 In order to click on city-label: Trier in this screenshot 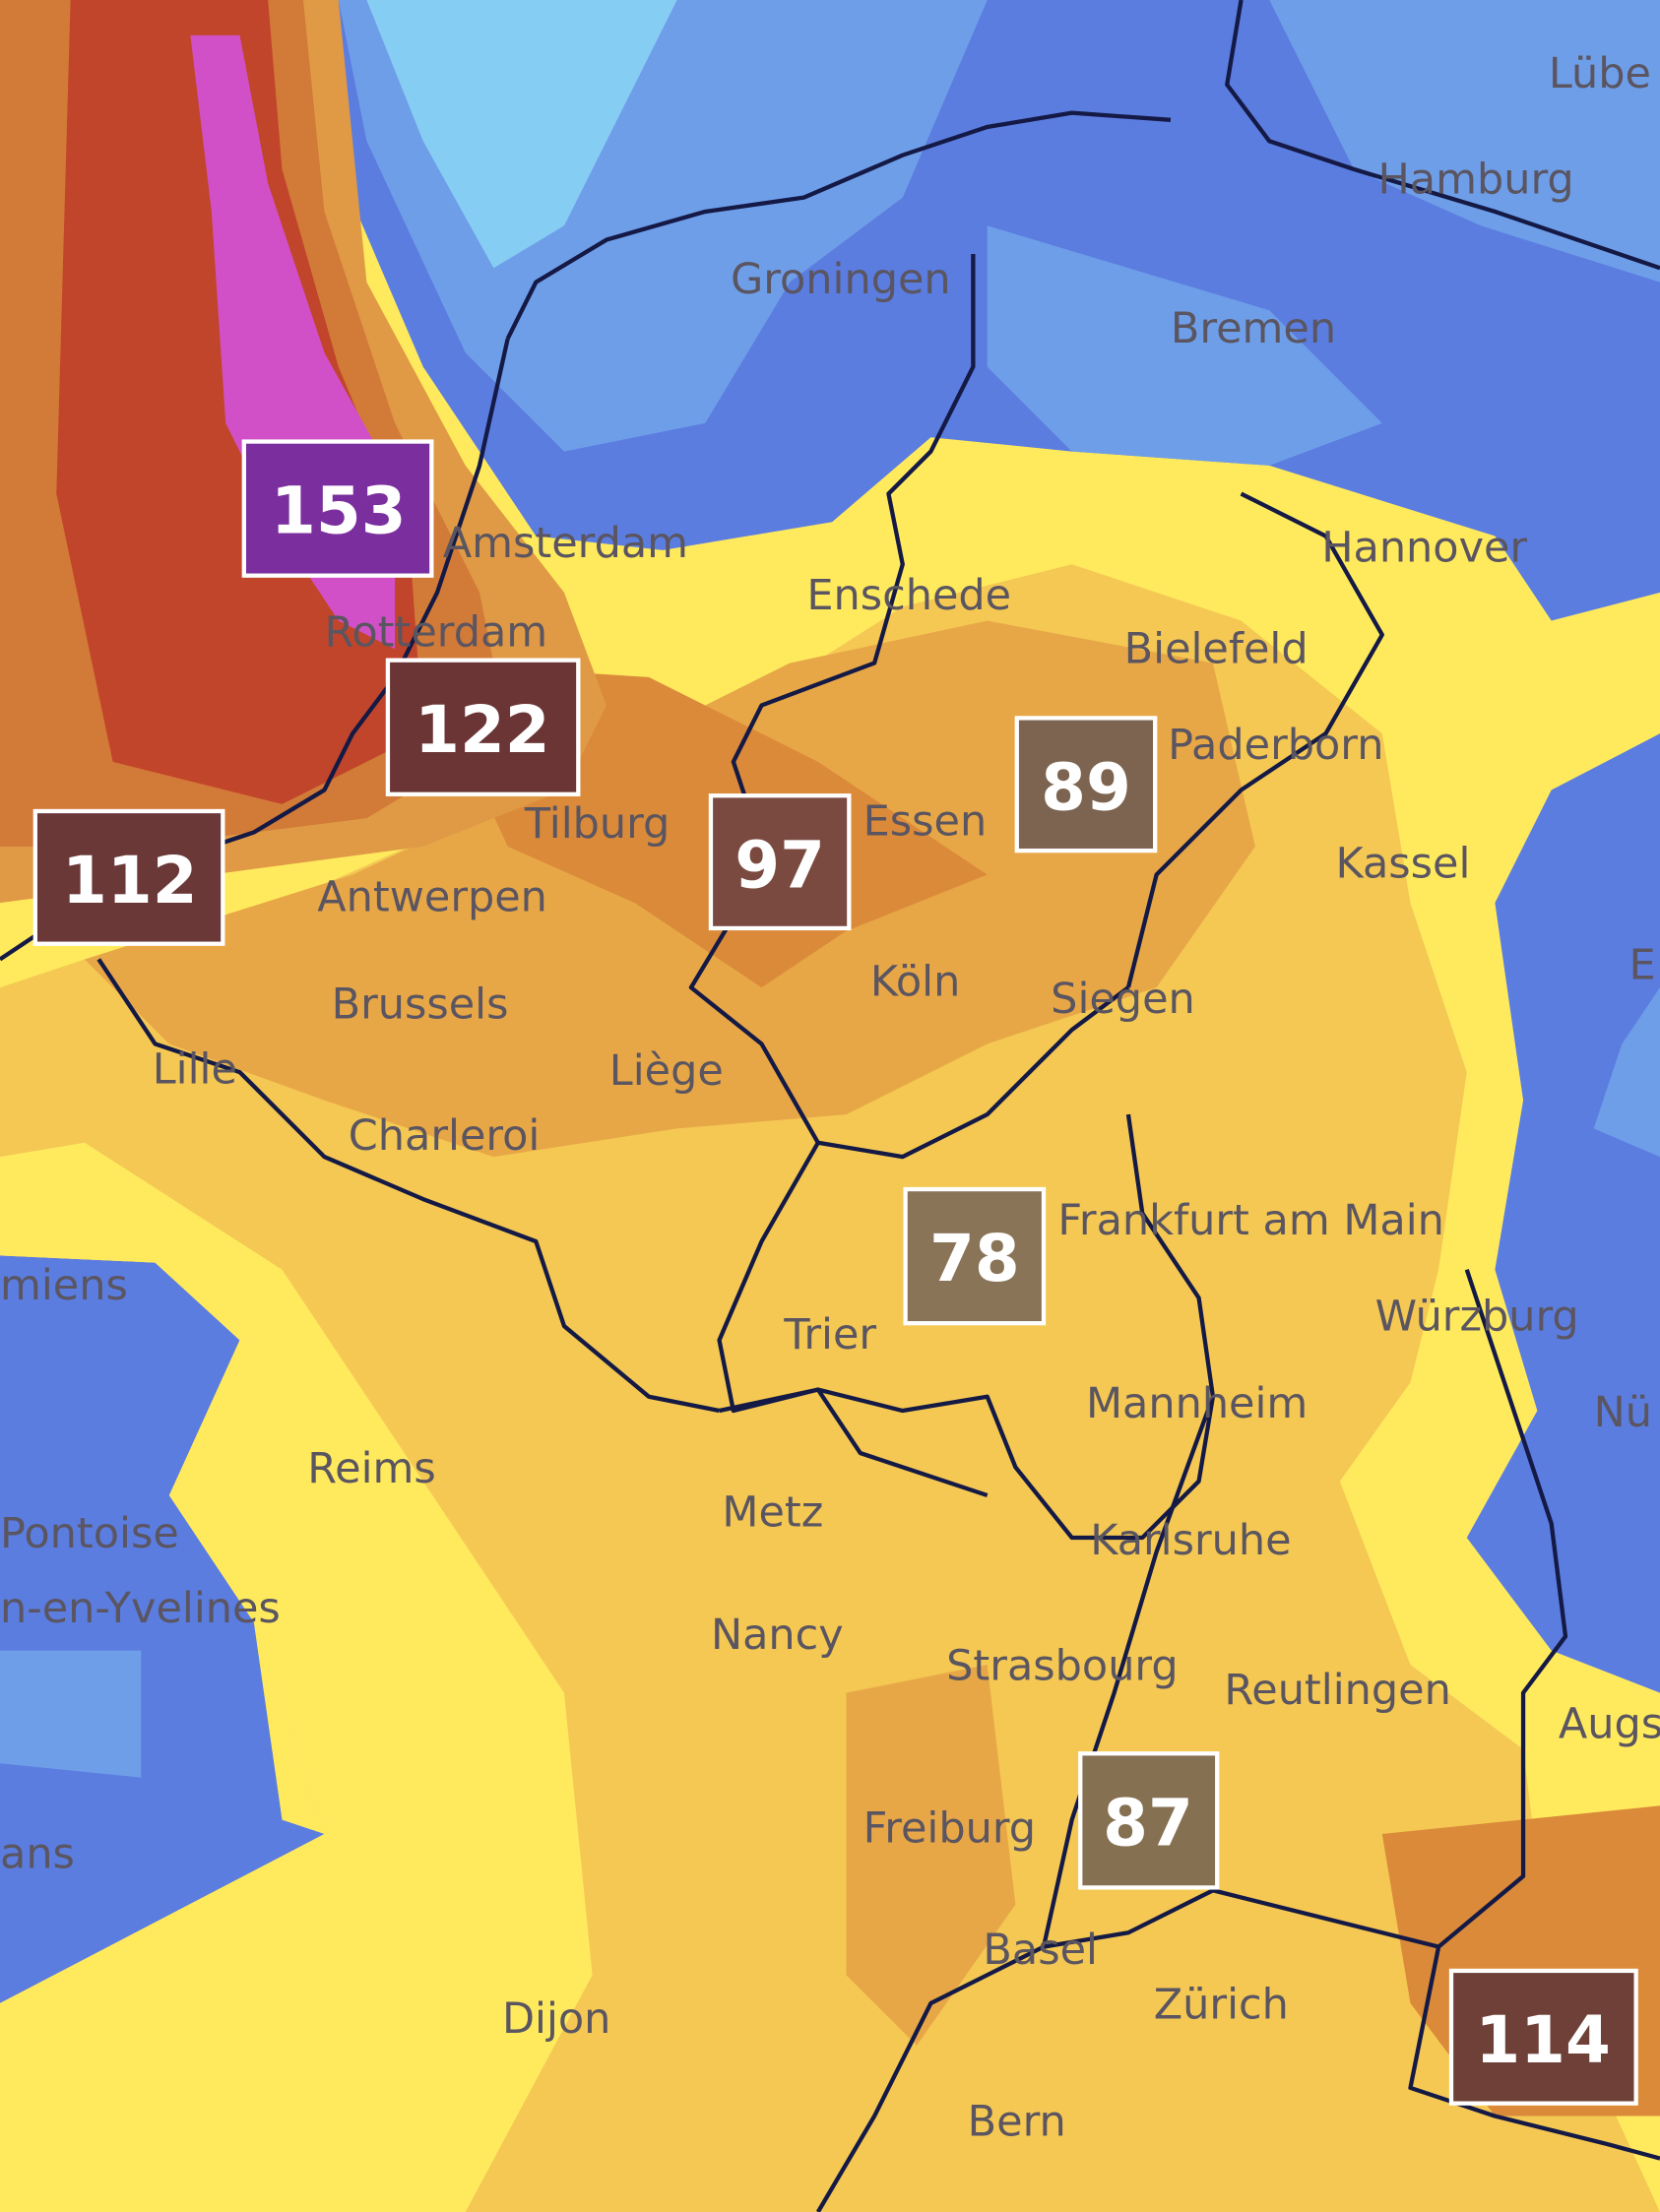, I will do `click(829, 1334)`.